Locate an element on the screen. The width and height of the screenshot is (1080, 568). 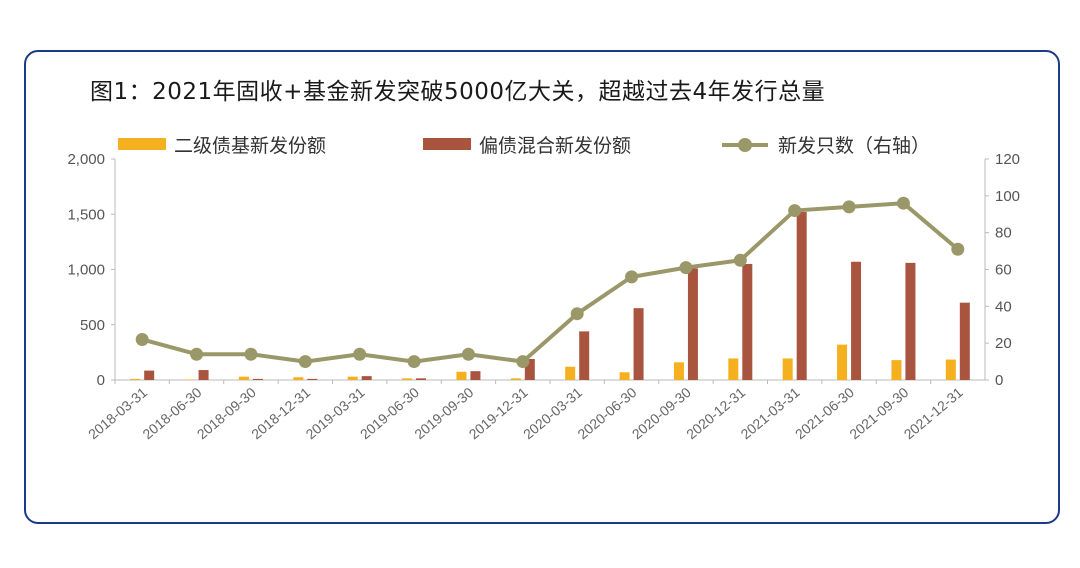
x-tick-label: 2019-12-31 is located at coordinates (498, 413).